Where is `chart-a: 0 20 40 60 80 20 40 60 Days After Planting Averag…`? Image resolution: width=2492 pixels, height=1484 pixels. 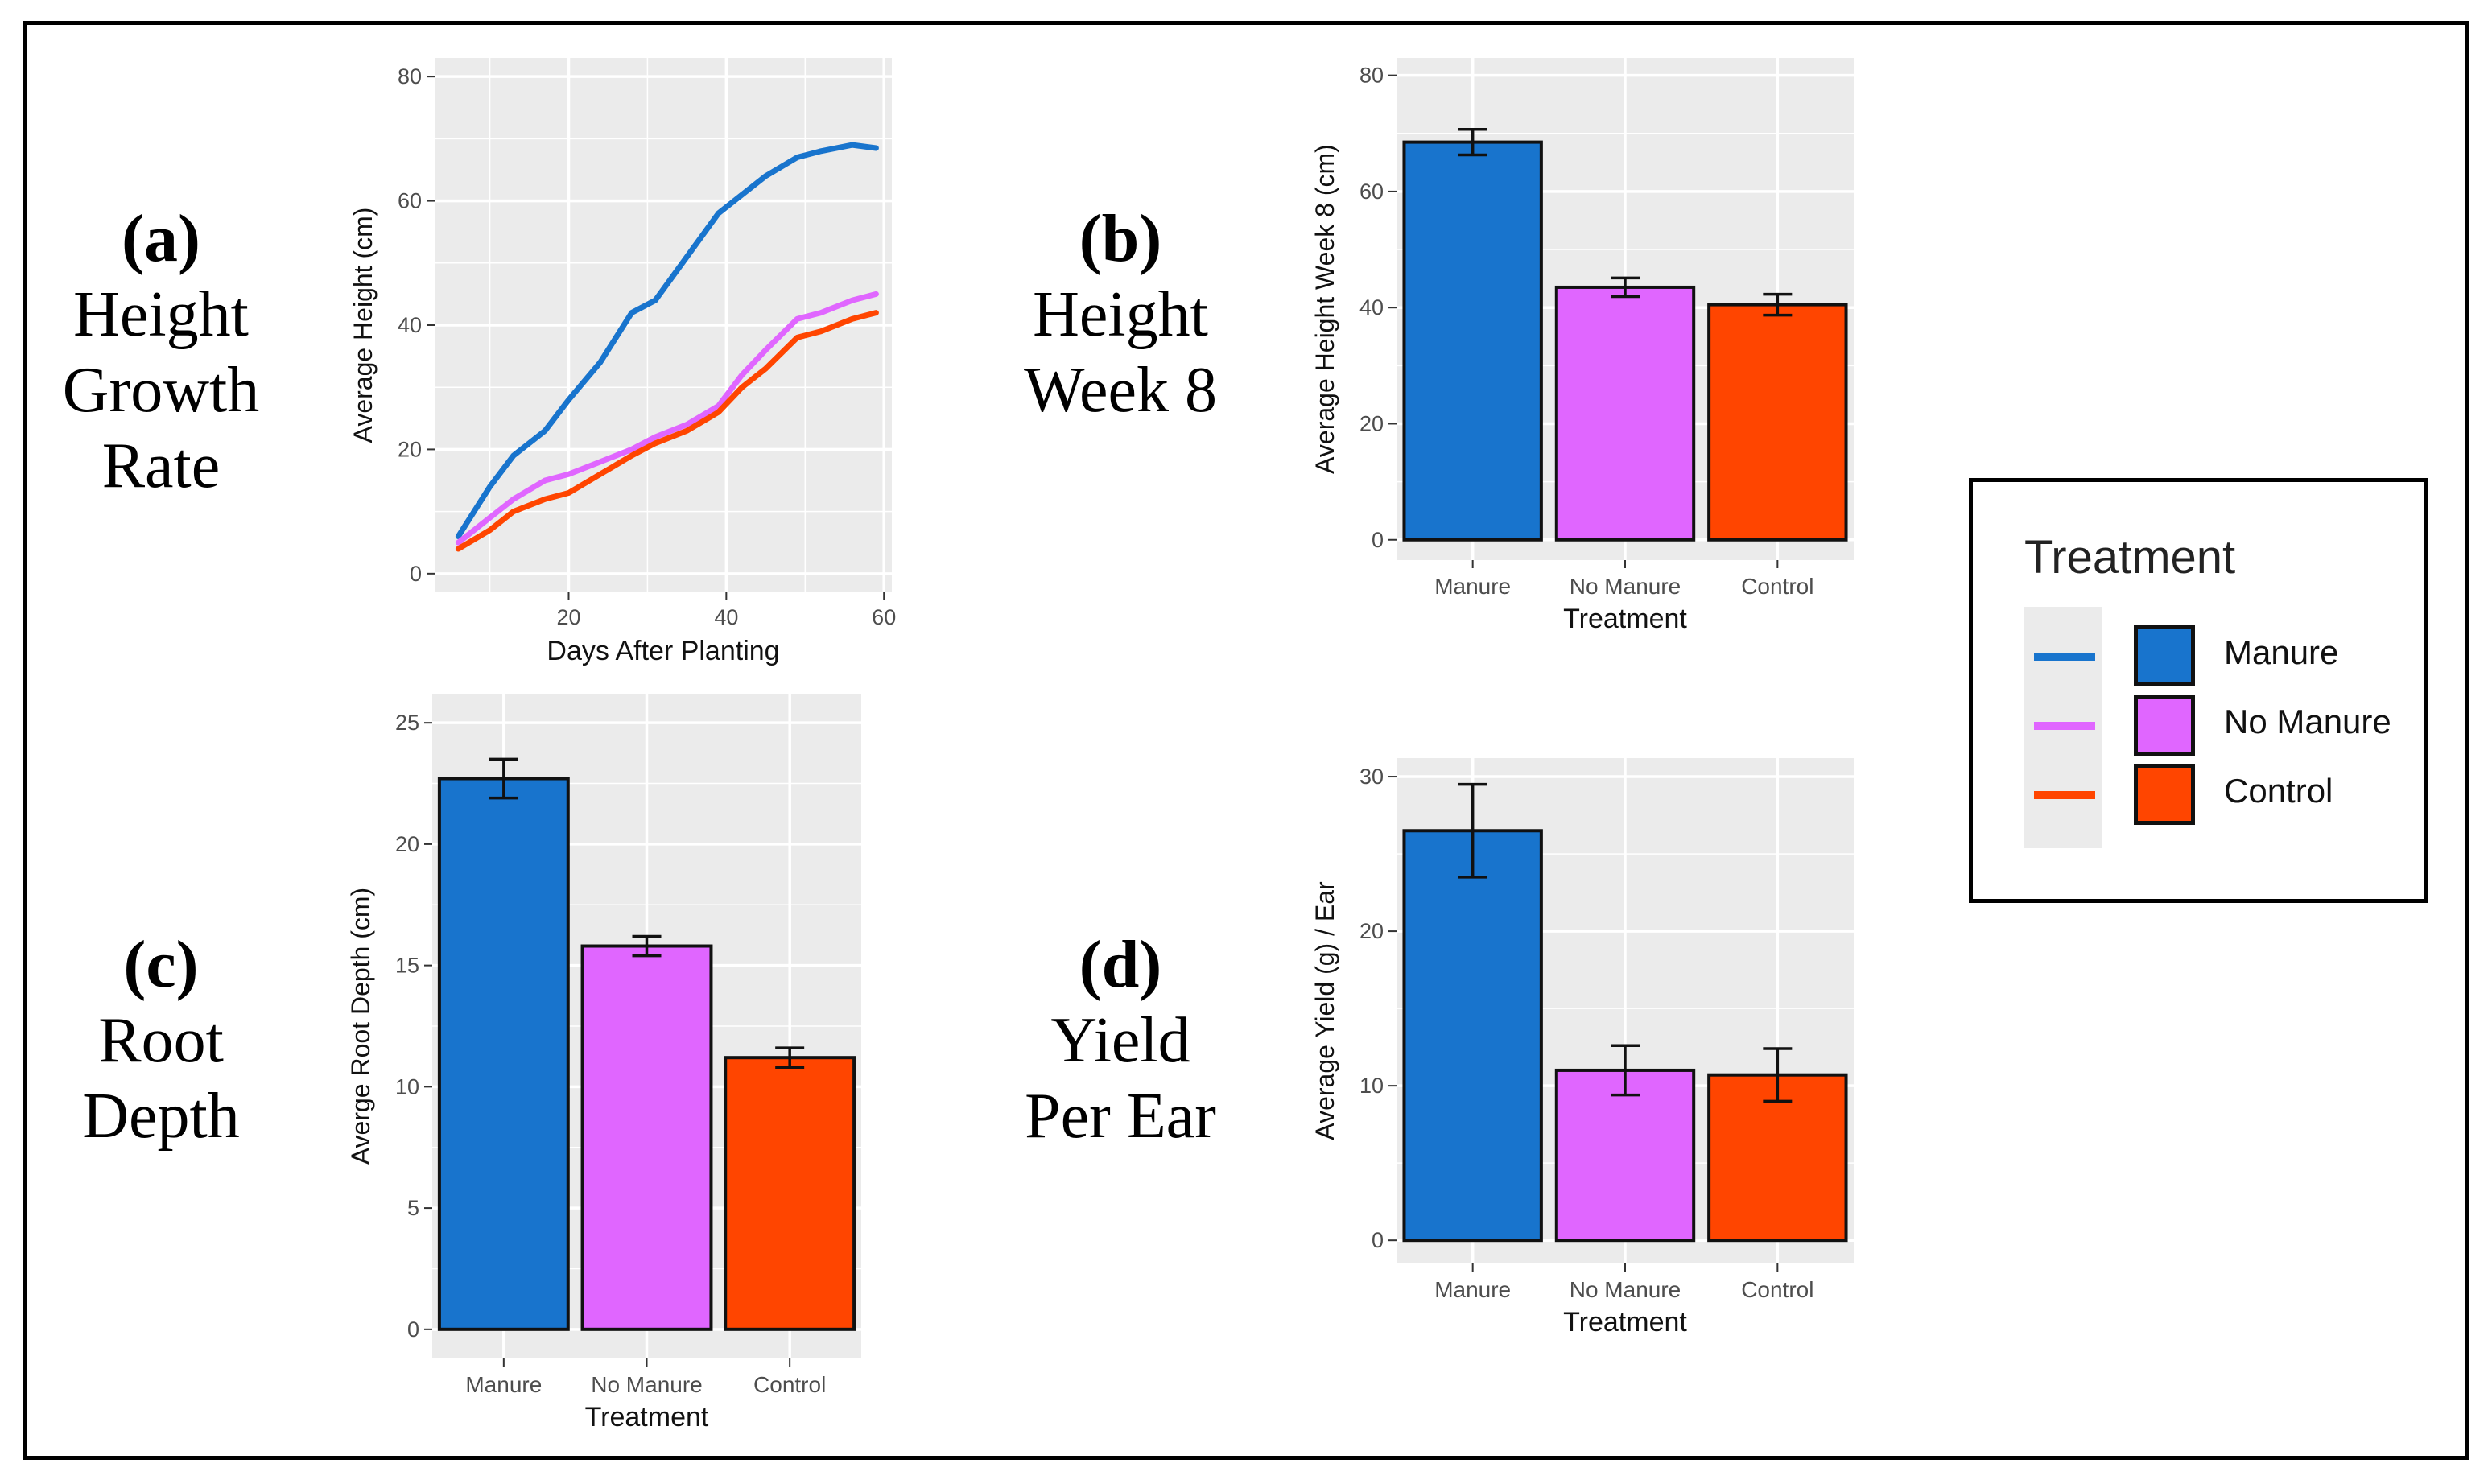
chart-a: 0 20 40 60 80 20 40 60 Days After Planting Averag… is located at coordinates (622, 362).